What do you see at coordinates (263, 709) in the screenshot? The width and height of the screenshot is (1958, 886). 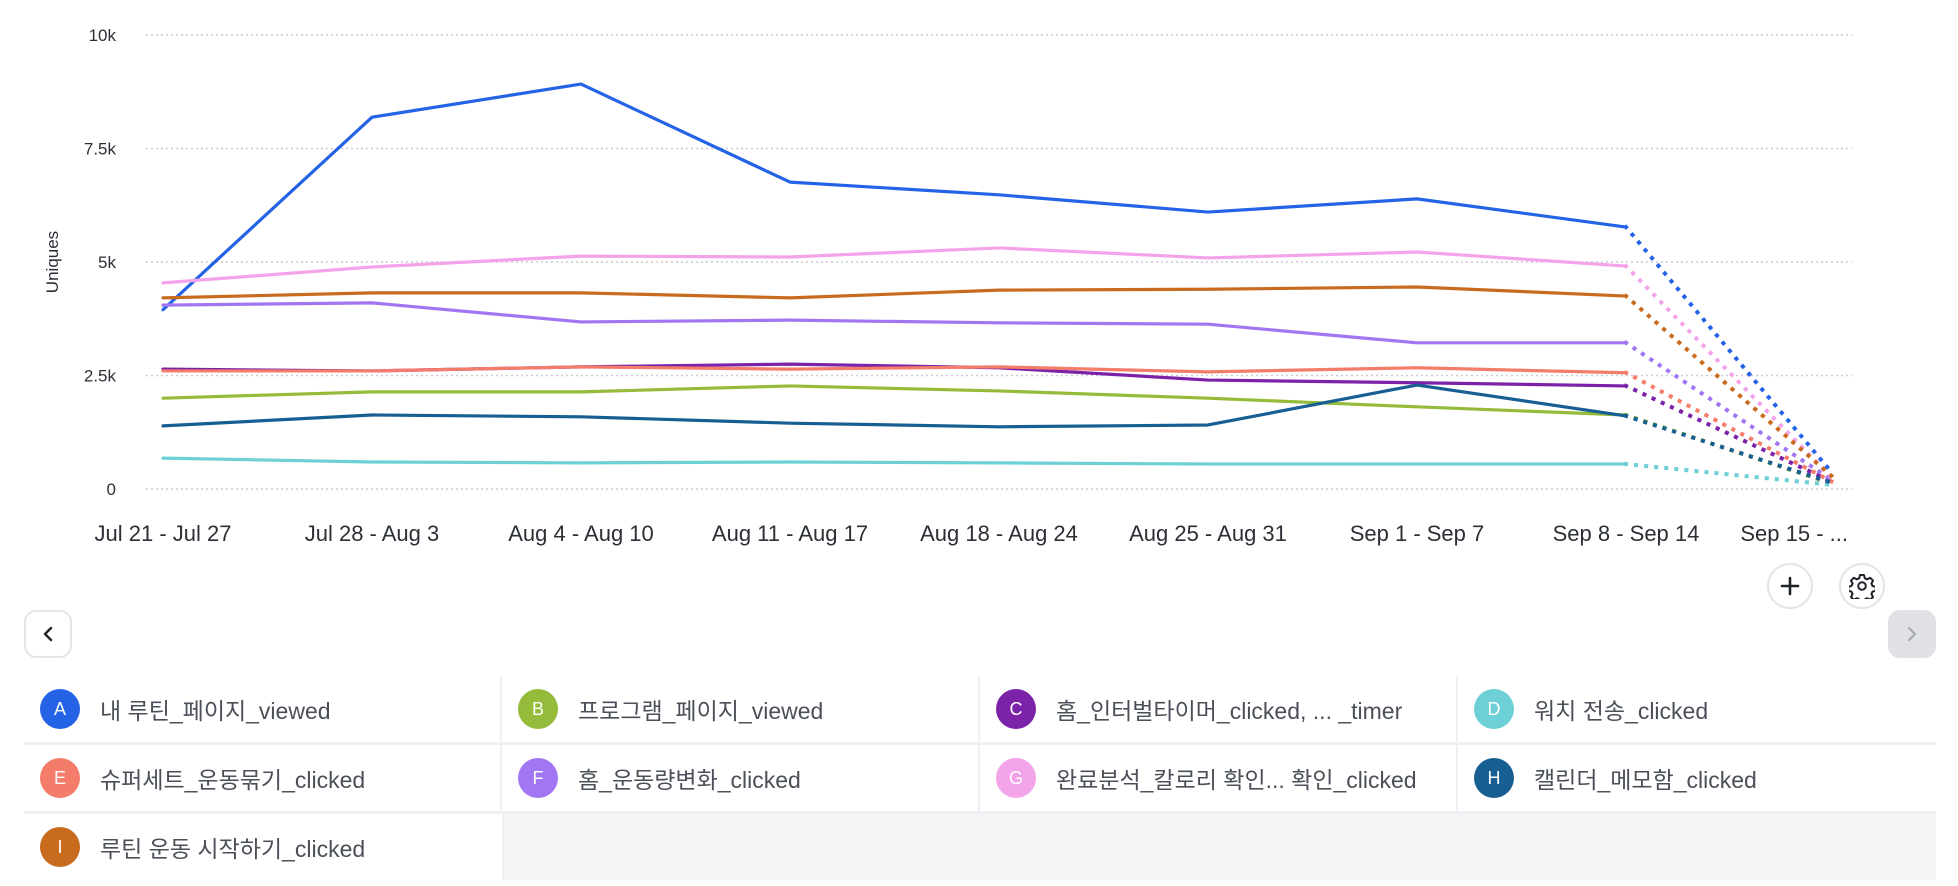 I see `legend-item-A: A 내 루틴_페이지_viewed` at bounding box center [263, 709].